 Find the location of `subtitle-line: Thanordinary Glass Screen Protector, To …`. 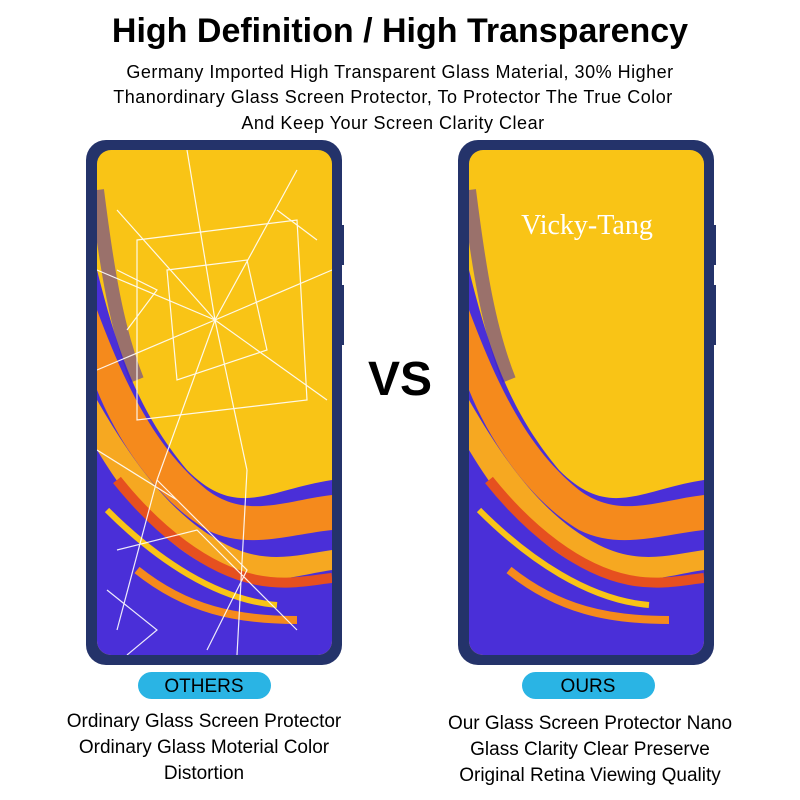

subtitle-line: Thanordinary Glass Screen Protector, To … is located at coordinates (393, 97).